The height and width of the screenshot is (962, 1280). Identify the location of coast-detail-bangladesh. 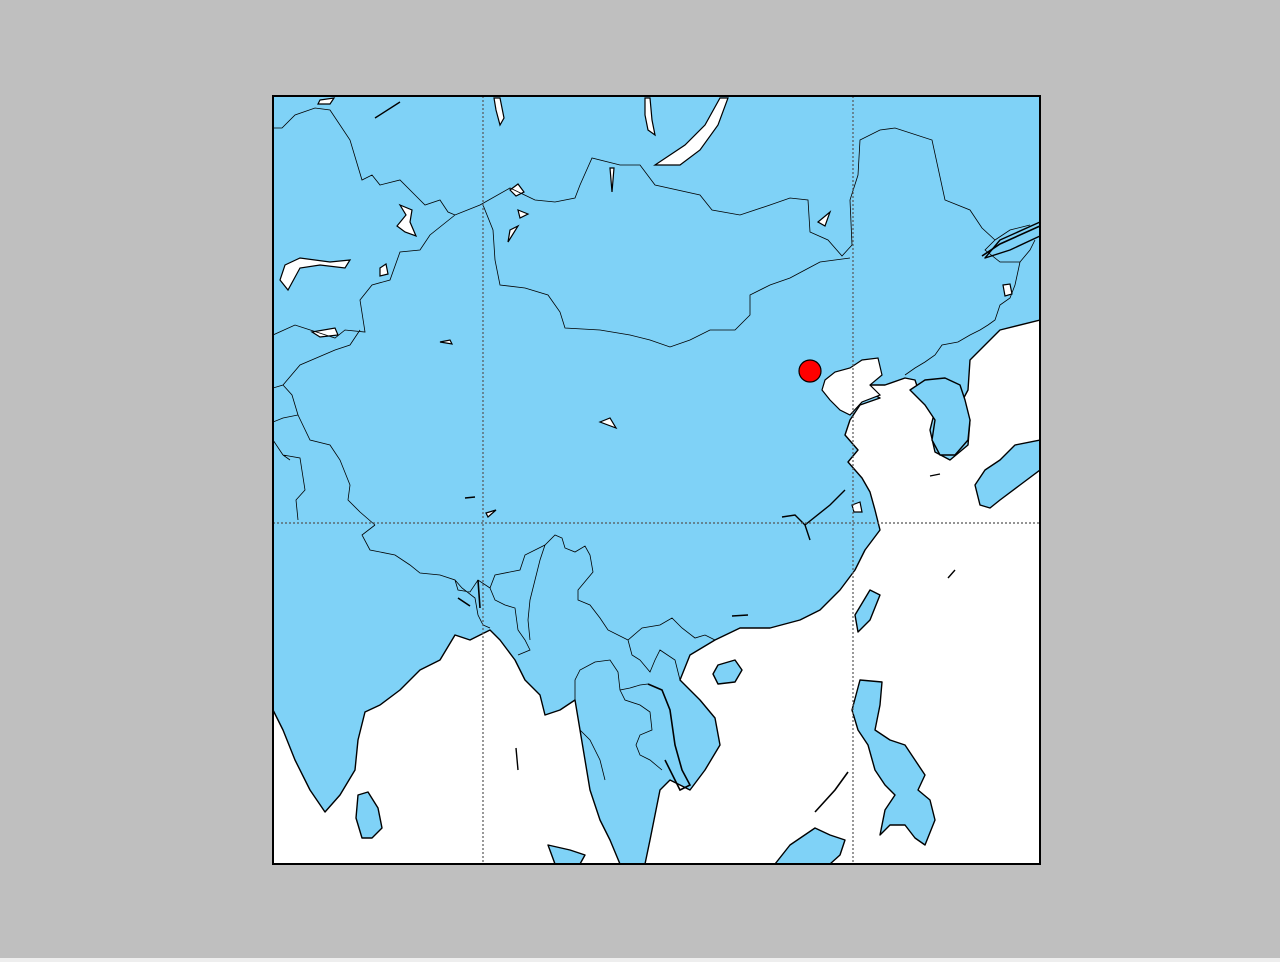
(469, 594).